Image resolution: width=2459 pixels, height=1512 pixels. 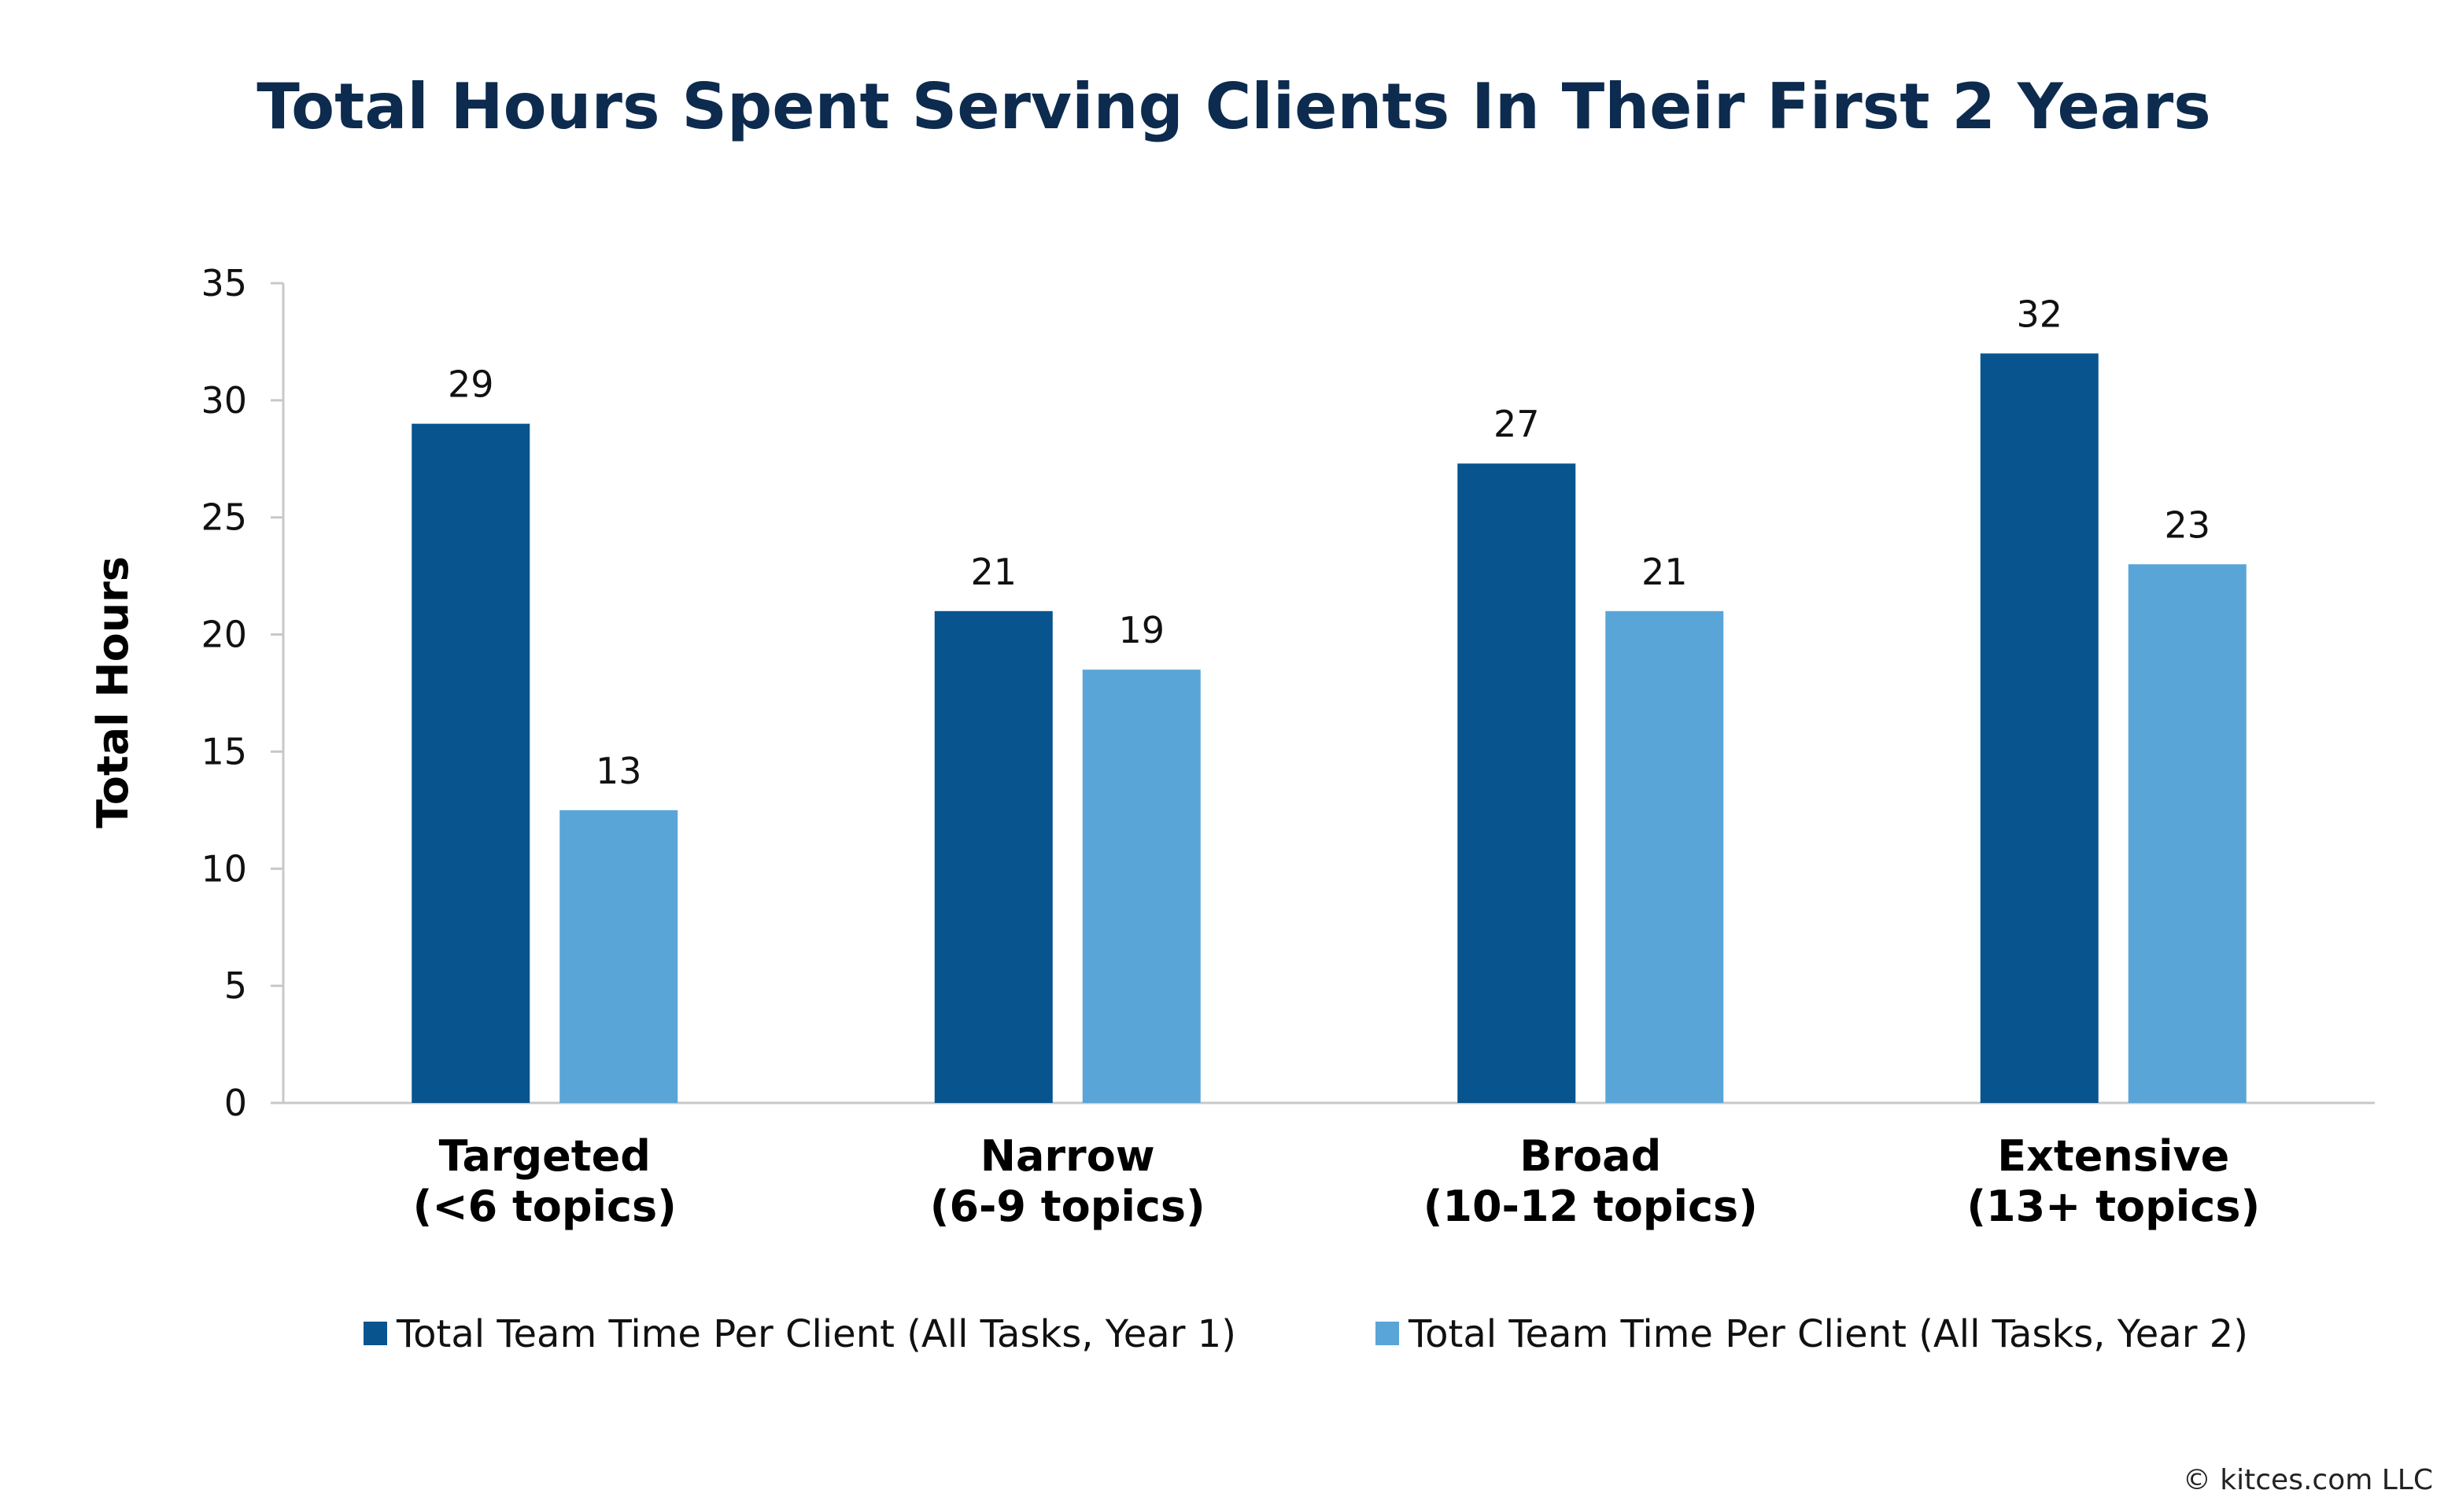 What do you see at coordinates (619, 771) in the screenshot?
I see `data-label: 13` at bounding box center [619, 771].